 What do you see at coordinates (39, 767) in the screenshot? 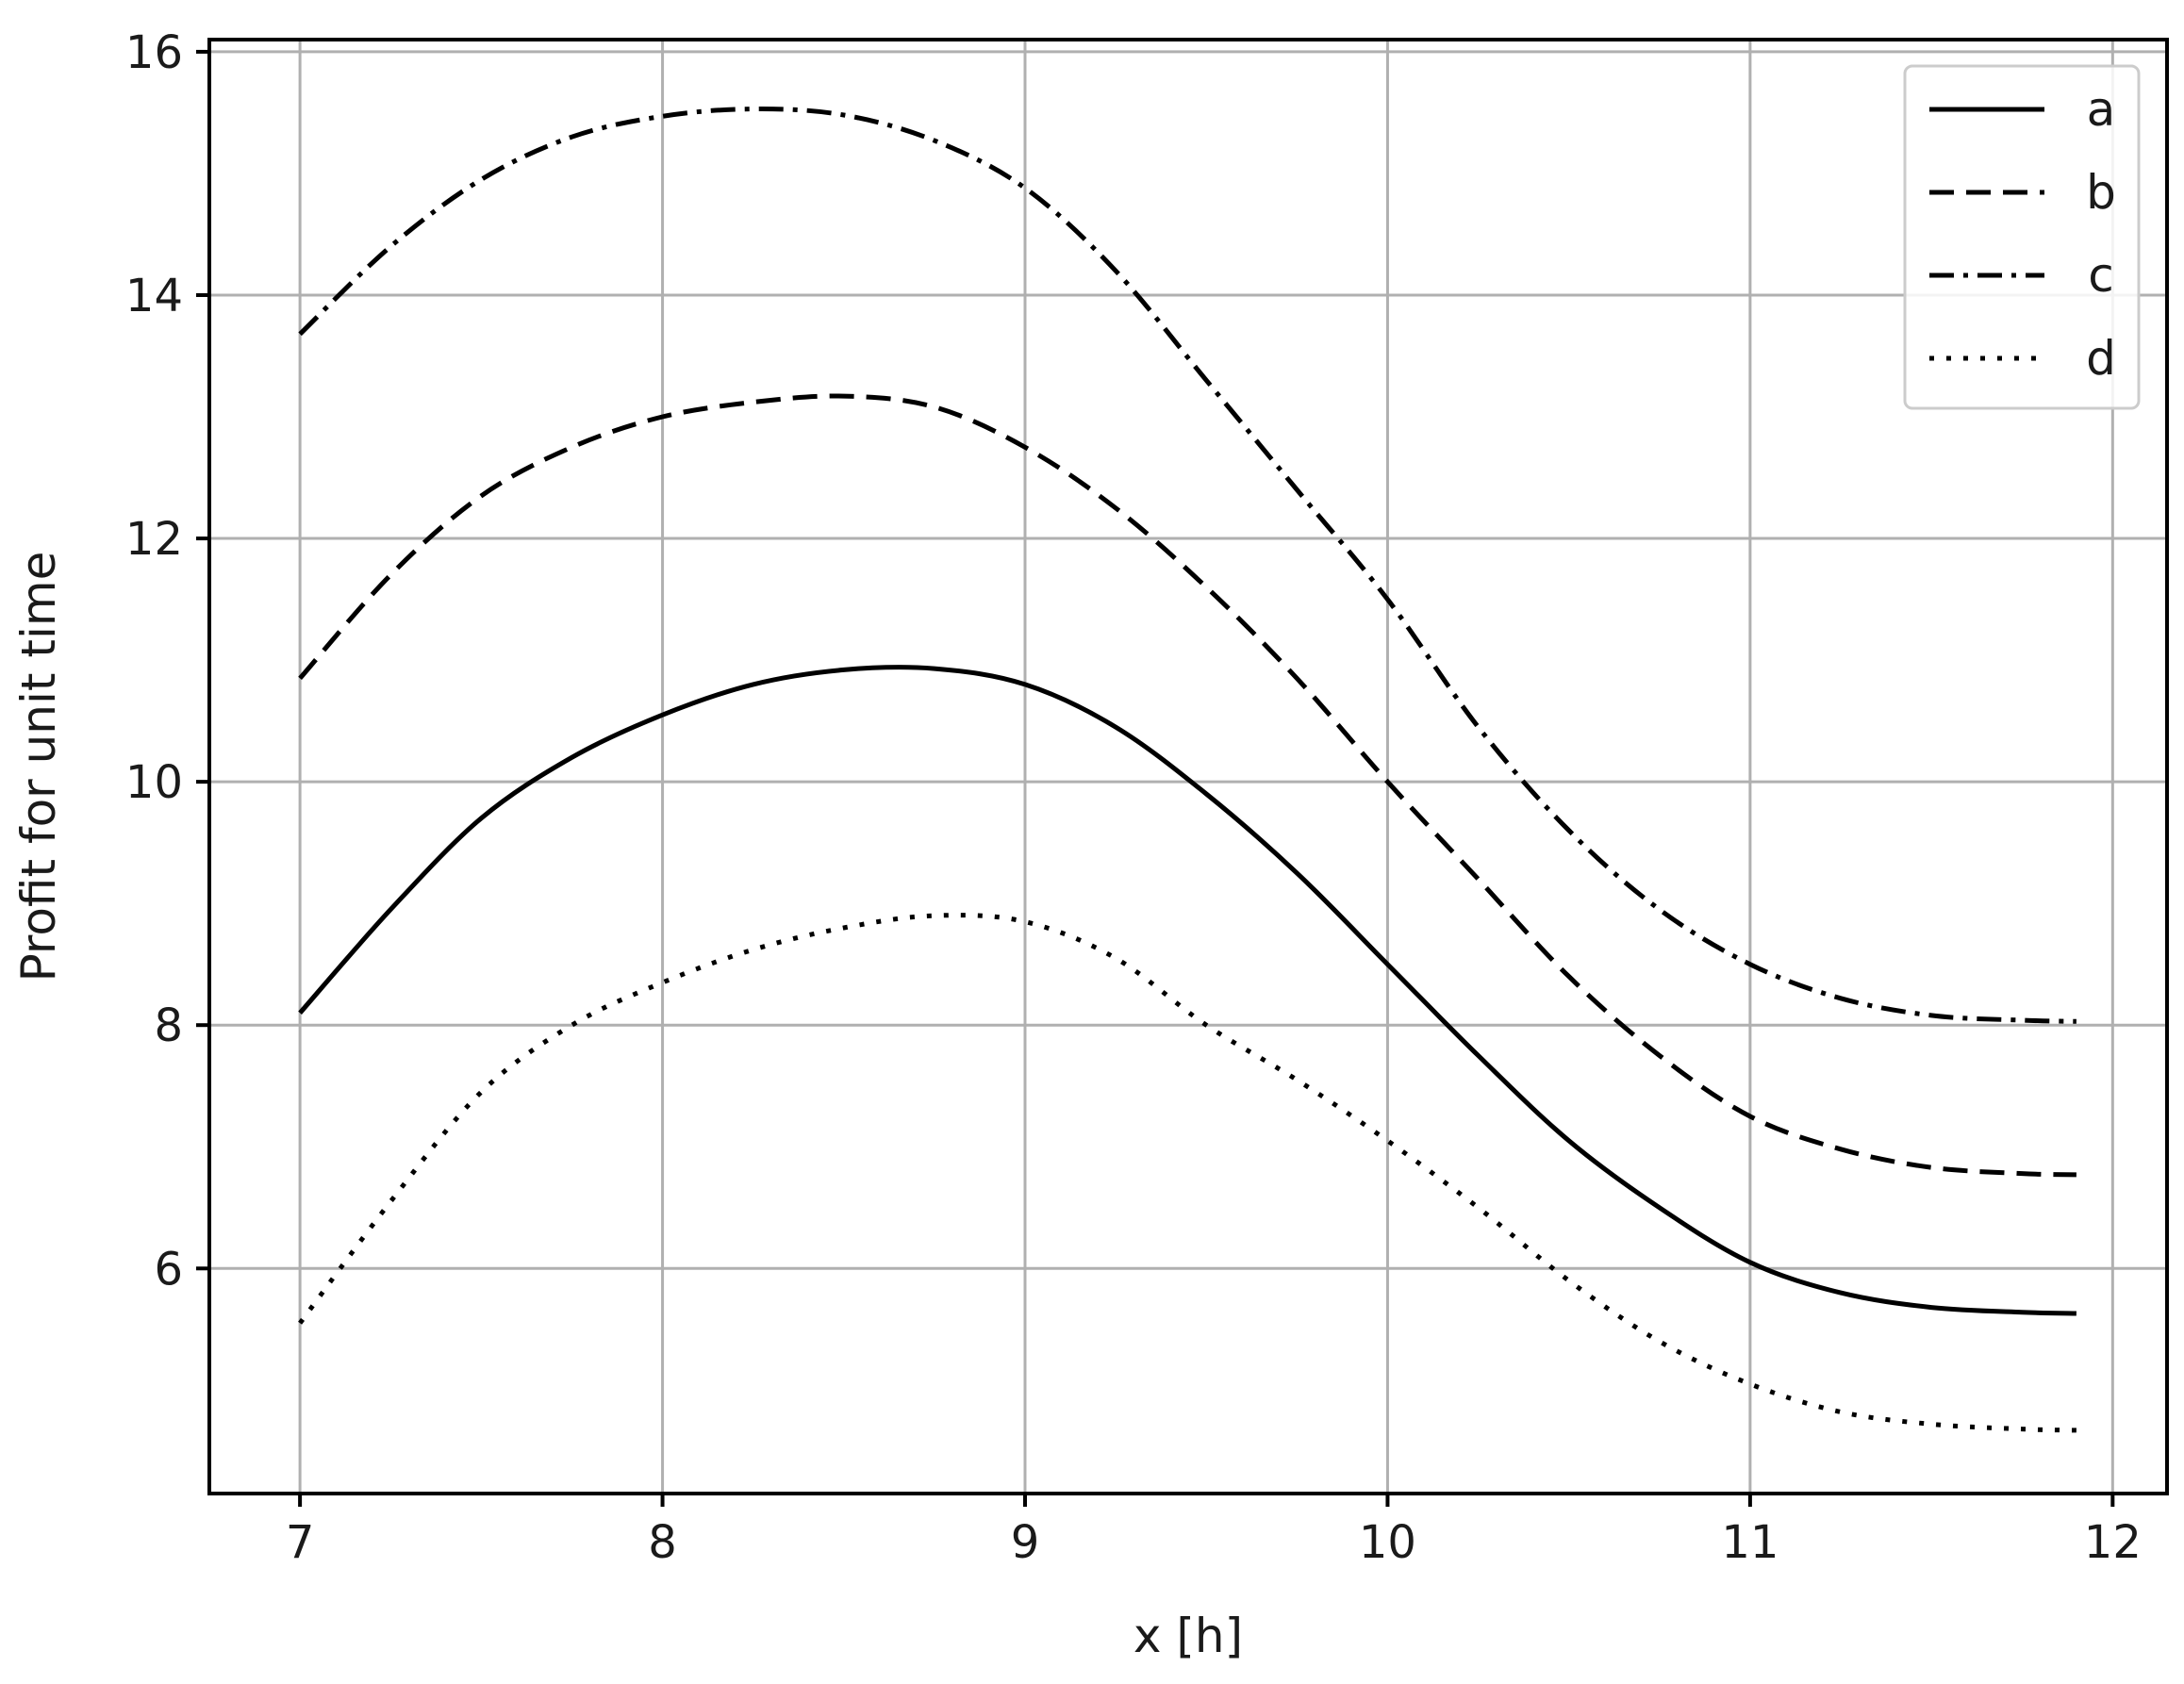
I see `y-axis-label: Profit for unit time` at bounding box center [39, 767].